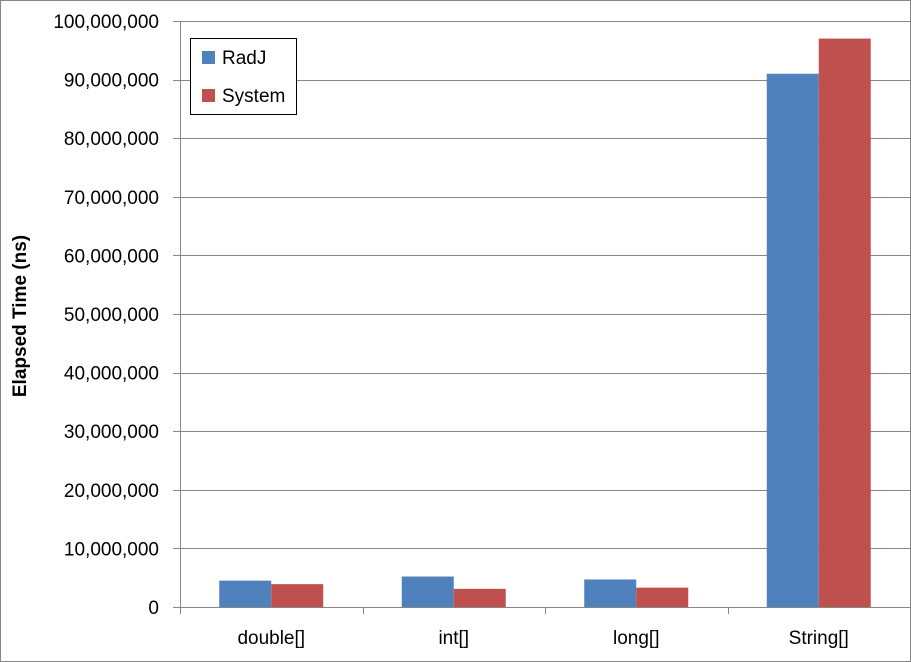 The image size is (911, 662). What do you see at coordinates (111, 491) in the screenshot?
I see `y-tick-label: 20,000,000` at bounding box center [111, 491].